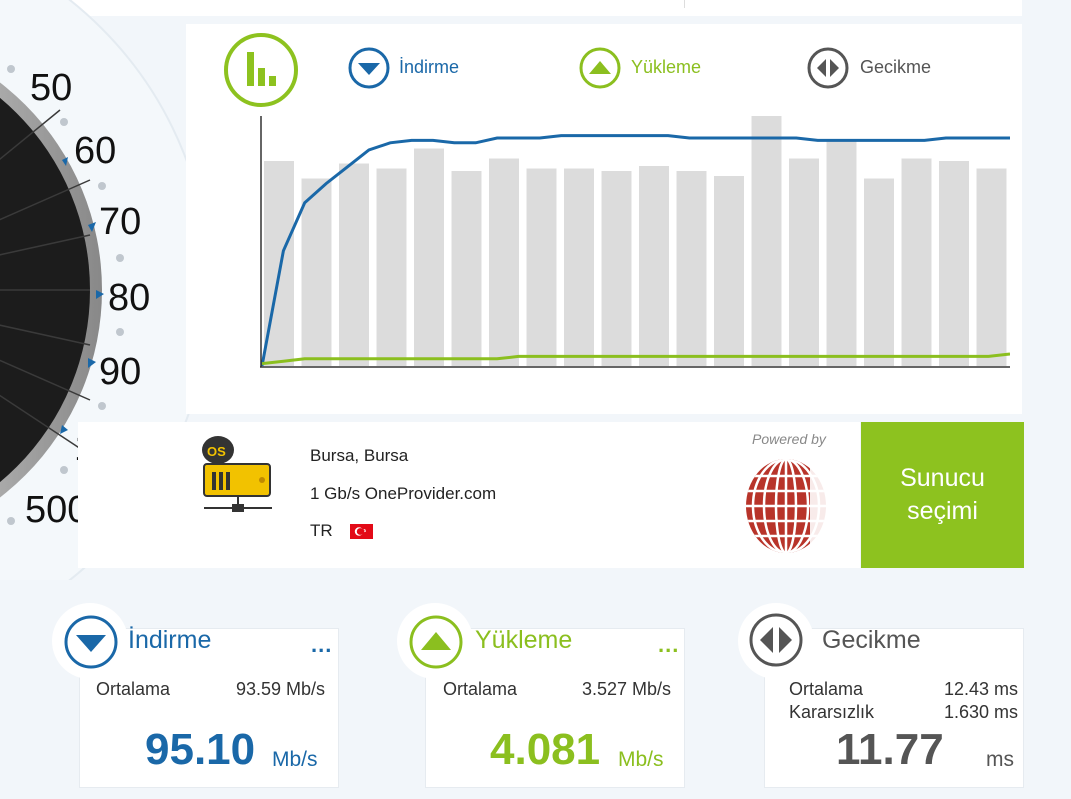 Image resolution: width=1071 pixels, height=799 pixels. Describe the element at coordinates (626, 689) in the screenshot. I see `upload-avg-value: 3.527 Mb/s` at that location.